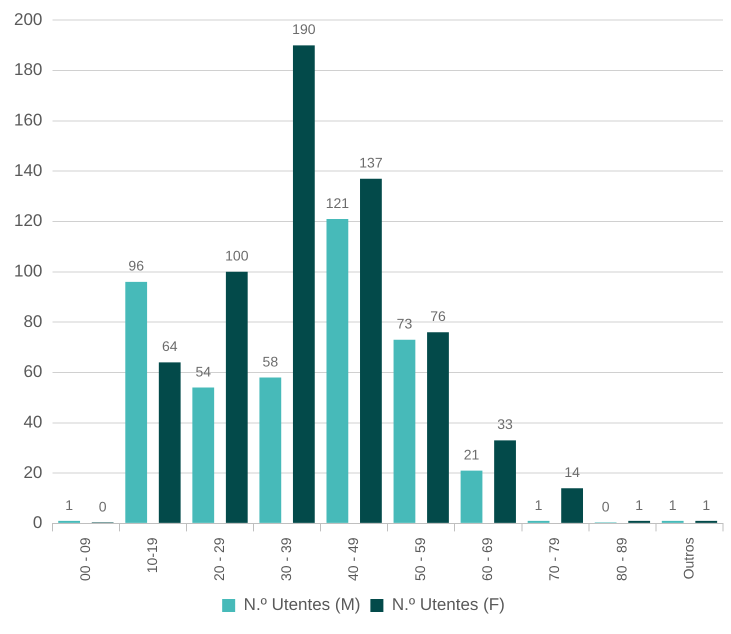 The image size is (731, 634). What do you see at coordinates (404, 324) in the screenshot?
I see `data-label: 73` at bounding box center [404, 324].